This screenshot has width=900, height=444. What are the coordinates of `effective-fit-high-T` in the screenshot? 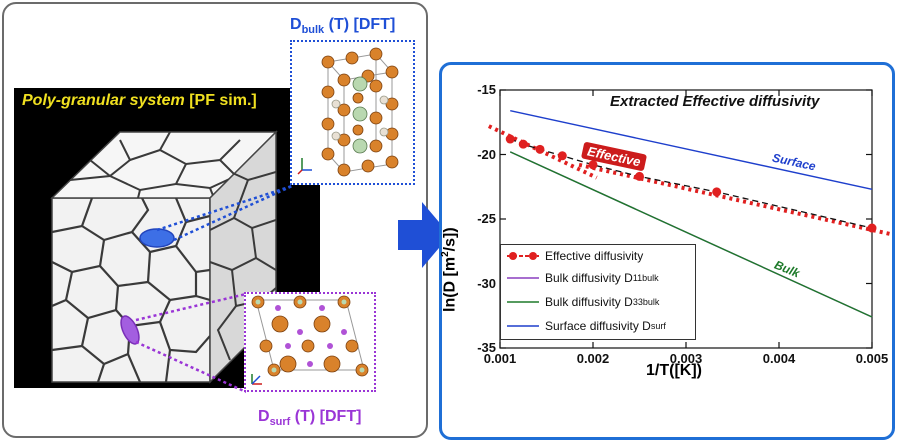 It's located at (542, 152).